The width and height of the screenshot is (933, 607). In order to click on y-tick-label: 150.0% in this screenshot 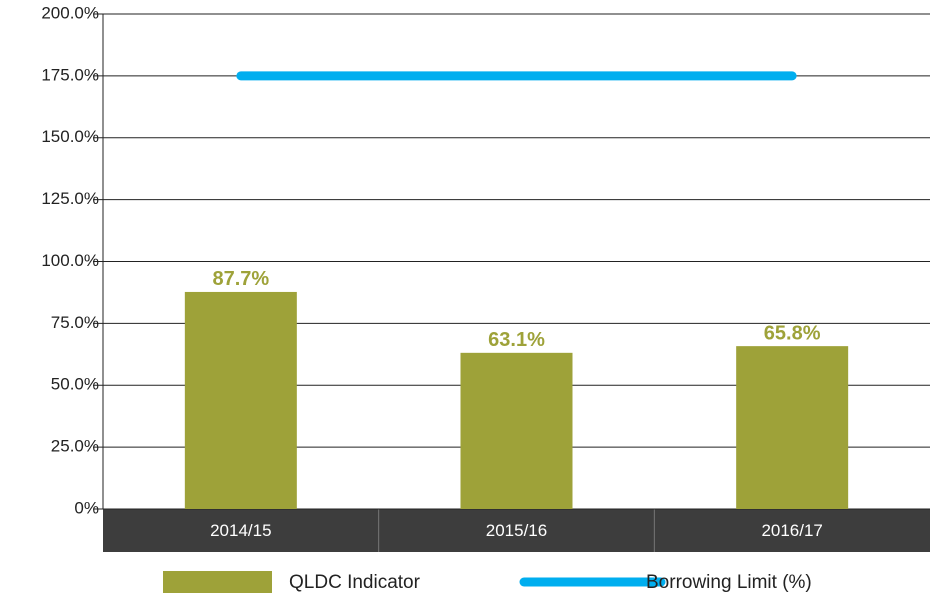, I will do `click(70, 136)`.